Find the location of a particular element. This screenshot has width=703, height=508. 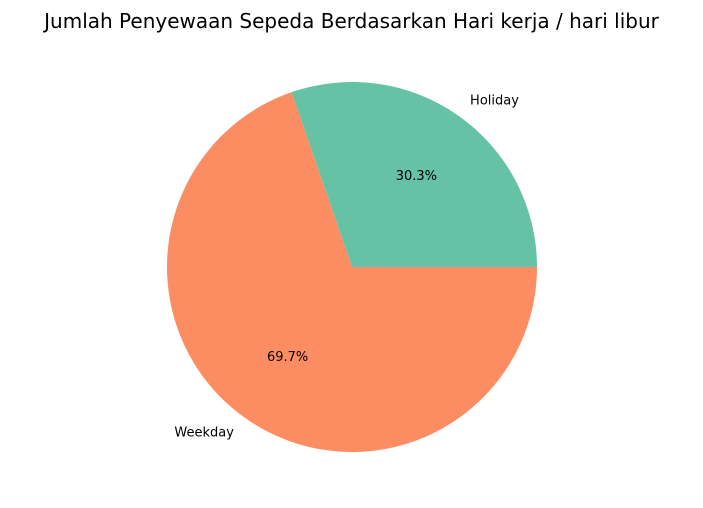

slice-label-weekday: Weekday is located at coordinates (204, 432).